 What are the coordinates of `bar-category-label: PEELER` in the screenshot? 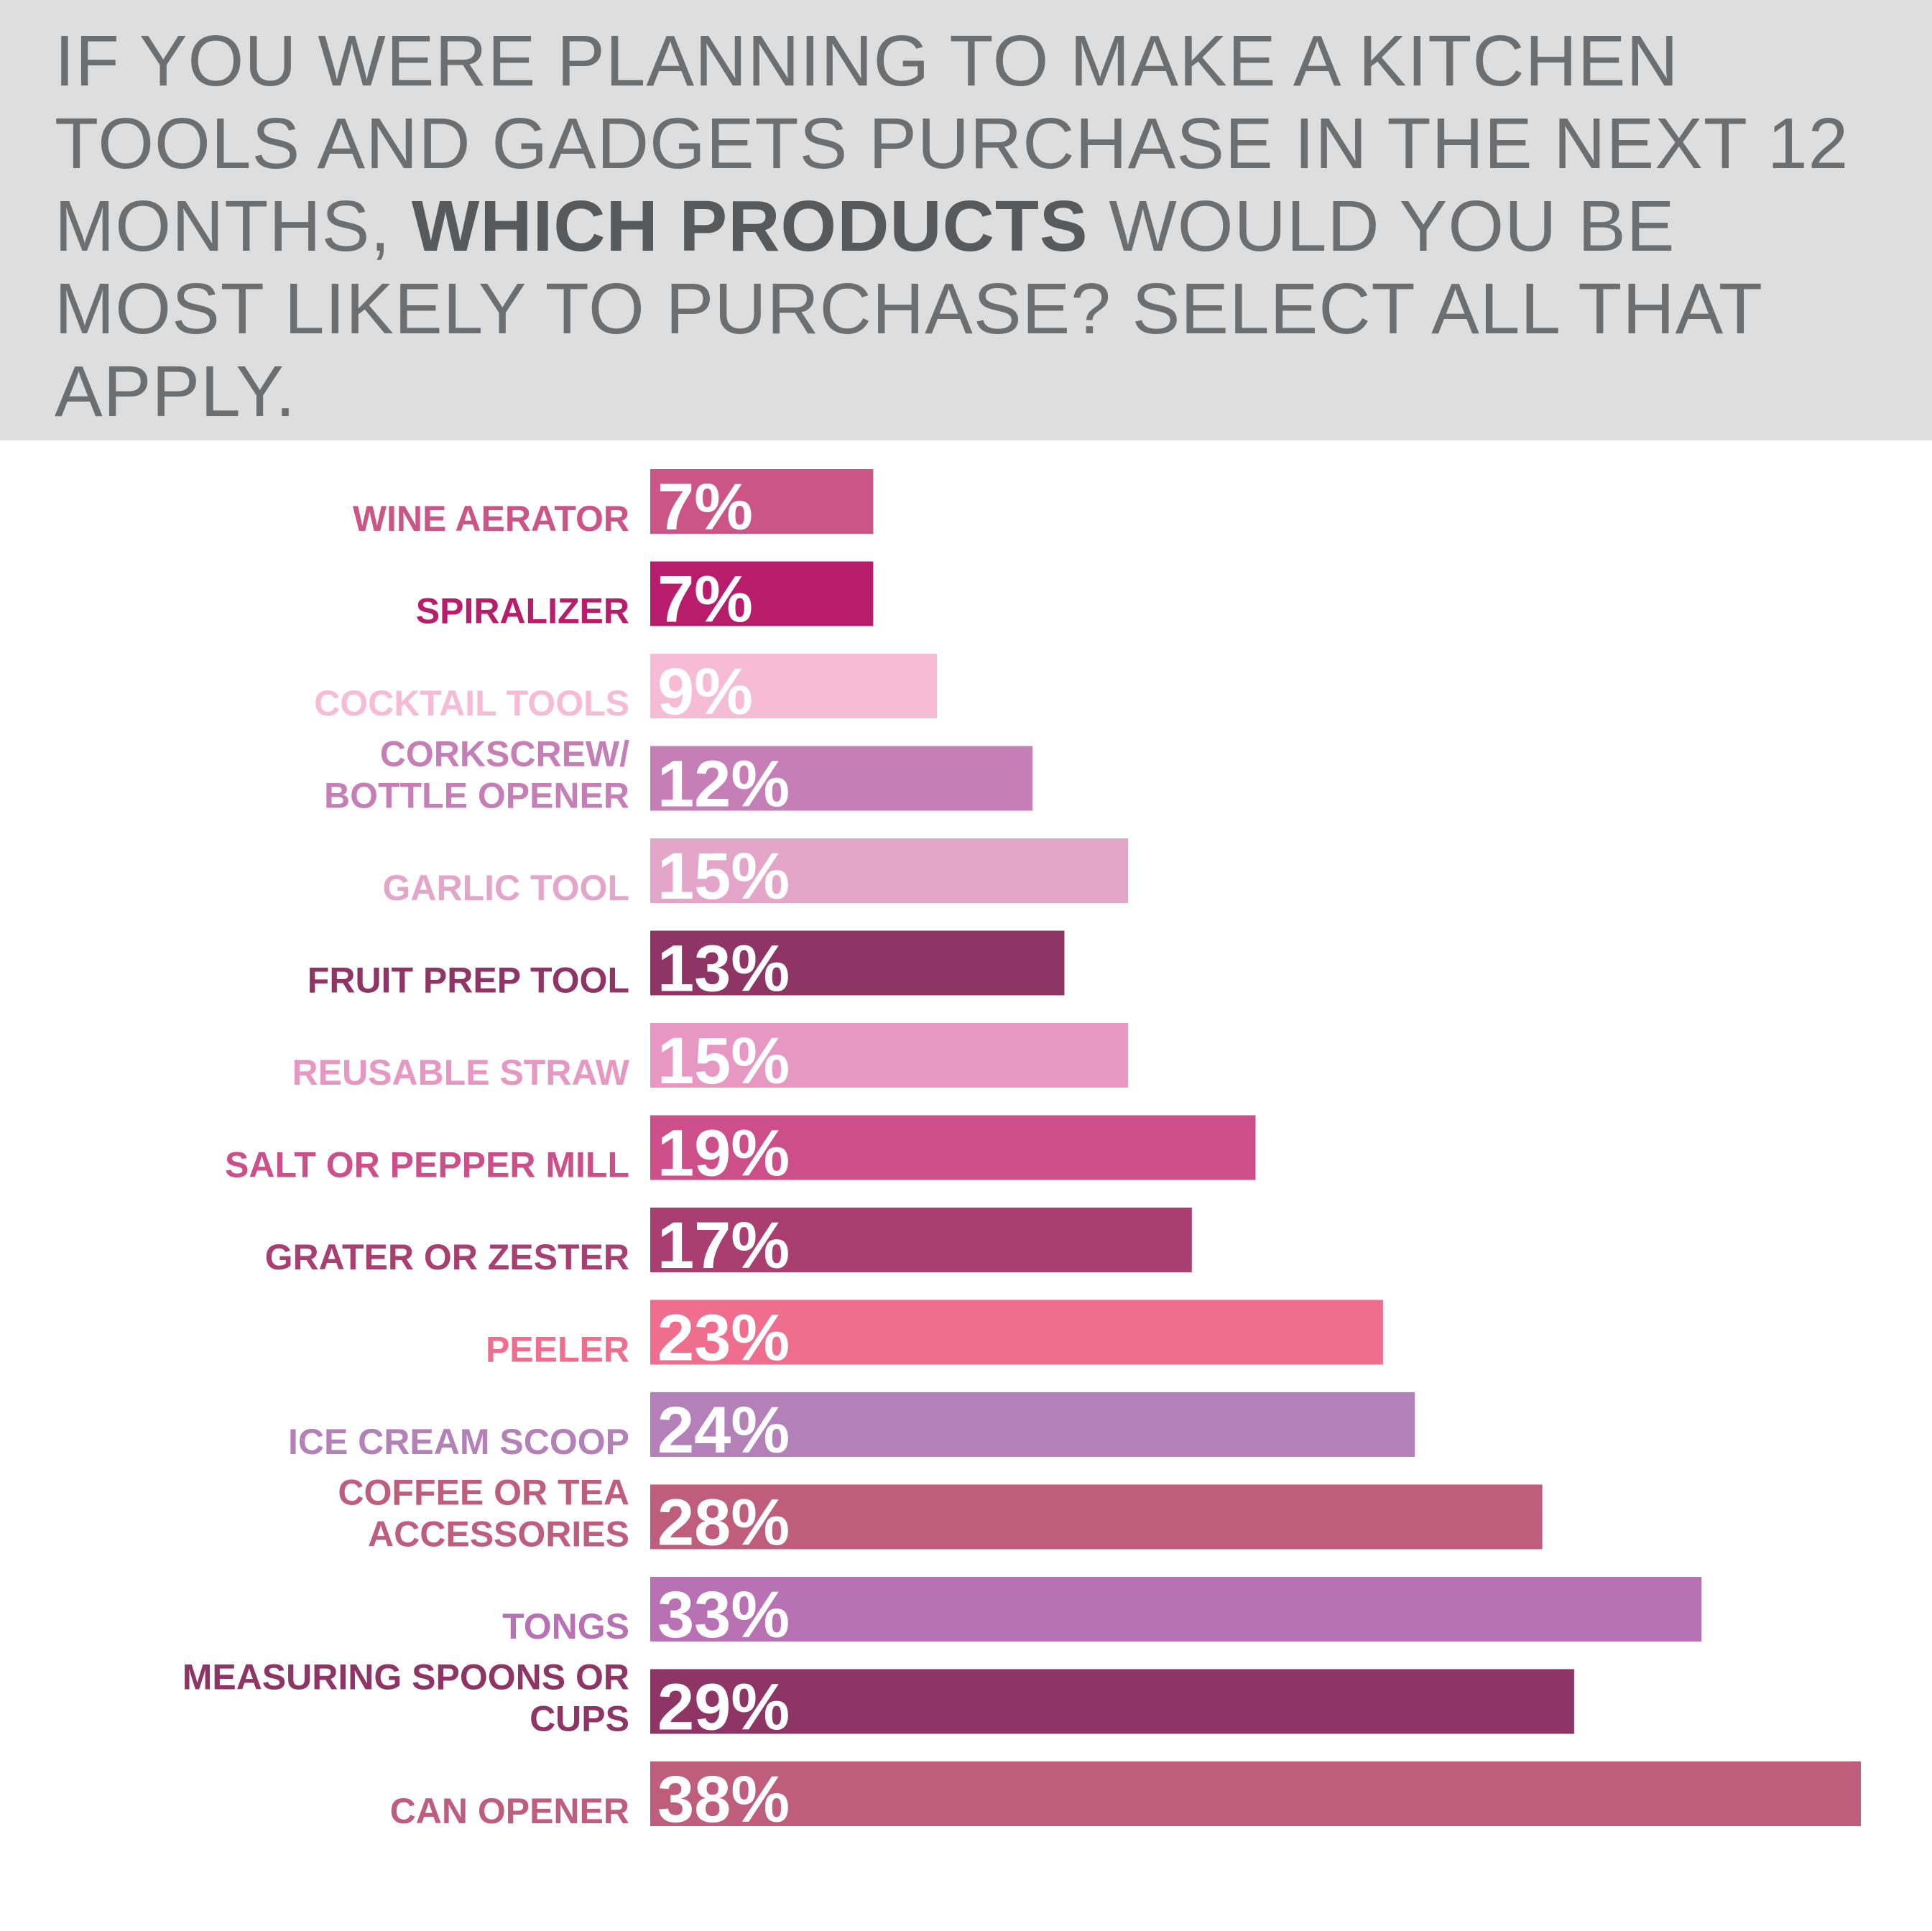 It's located at (557, 1350).